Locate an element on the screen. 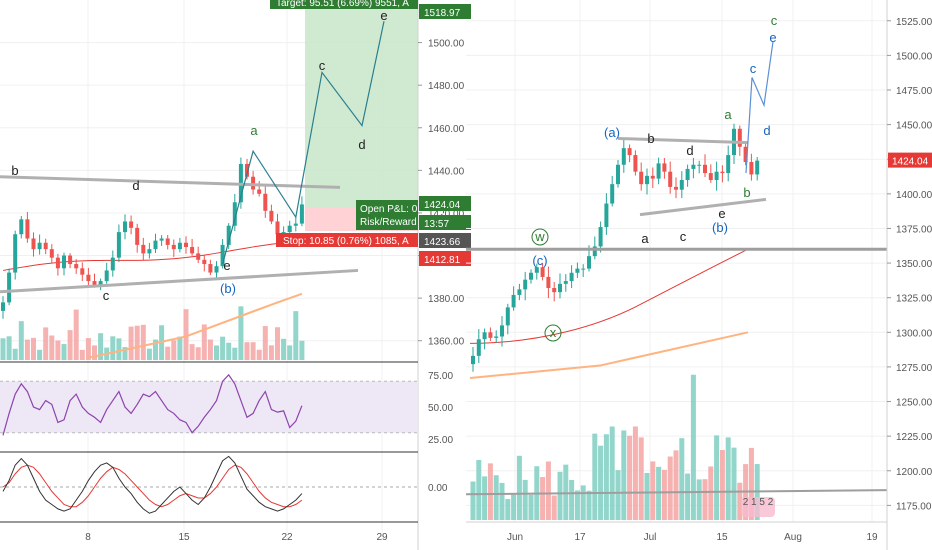  price-tick-label: 1300.00 is located at coordinates (914, 333).